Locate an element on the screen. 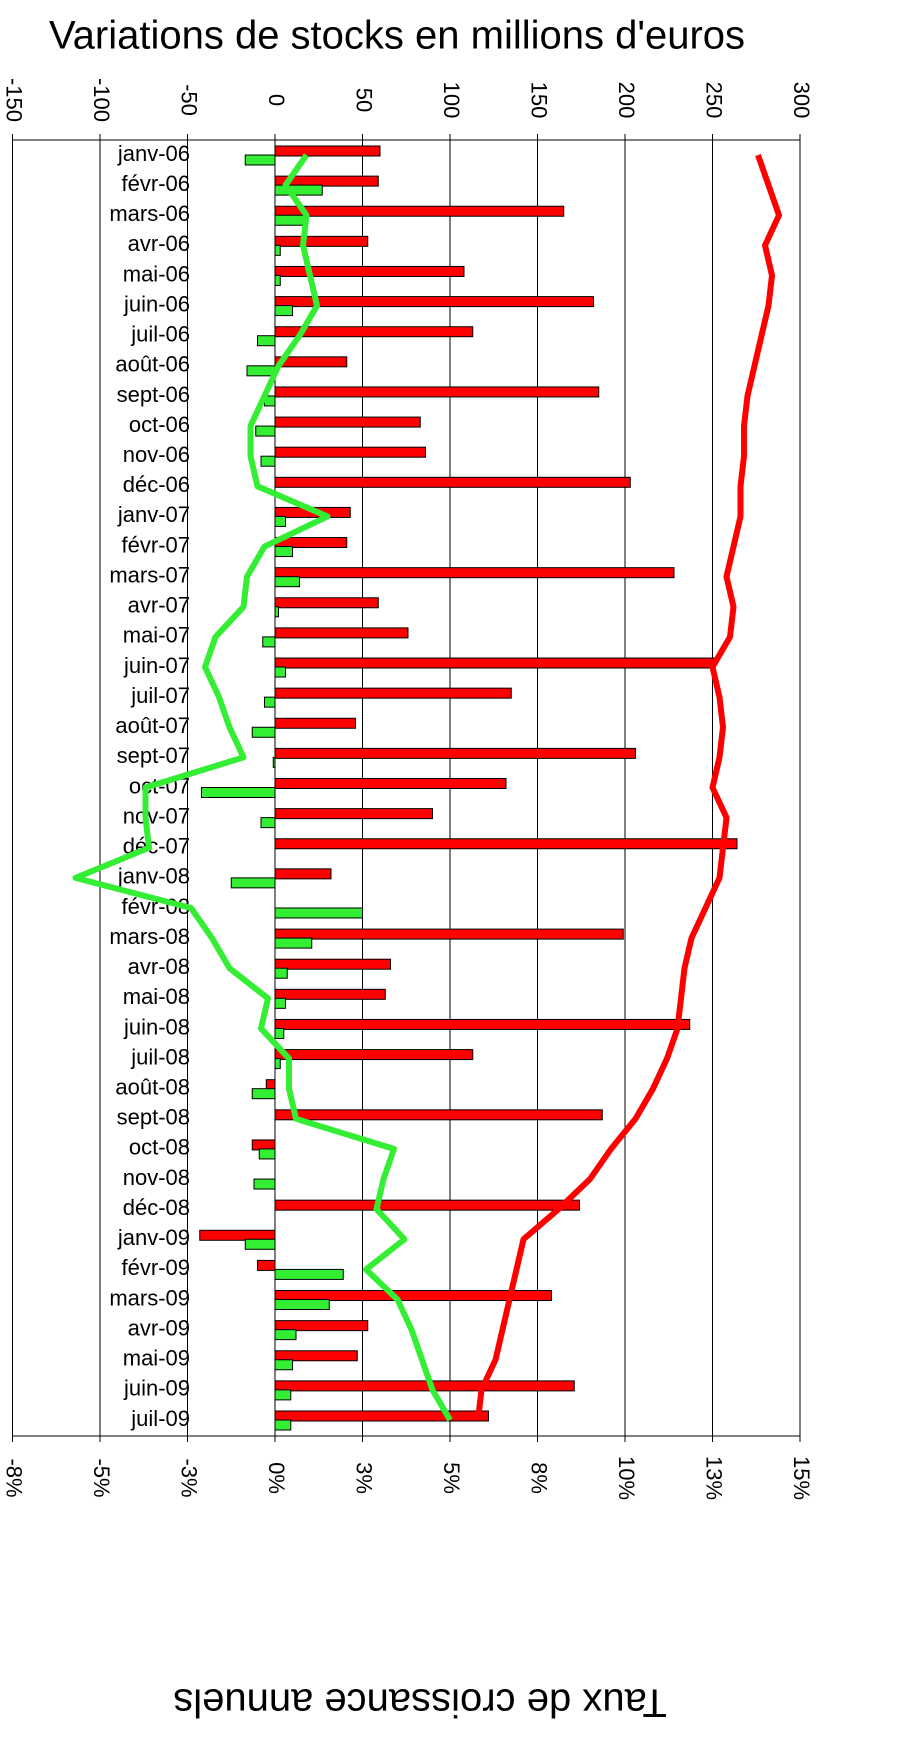  category-label: juin-07 is located at coordinates (156, 665).